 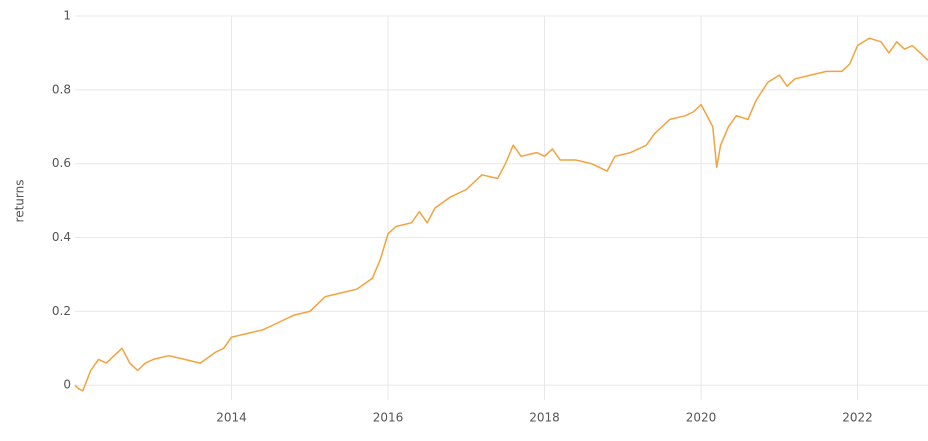 What do you see at coordinates (67, 385) in the screenshot?
I see `y-tick-label: 0` at bounding box center [67, 385].